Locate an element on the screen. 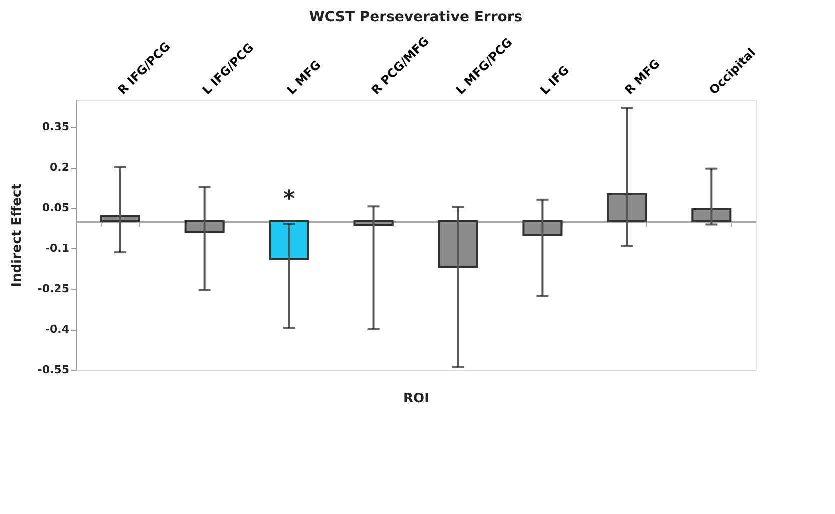 This screenshot has height=514, width=835. chart-title: WCST Perseverative Errors is located at coordinates (416, 18).